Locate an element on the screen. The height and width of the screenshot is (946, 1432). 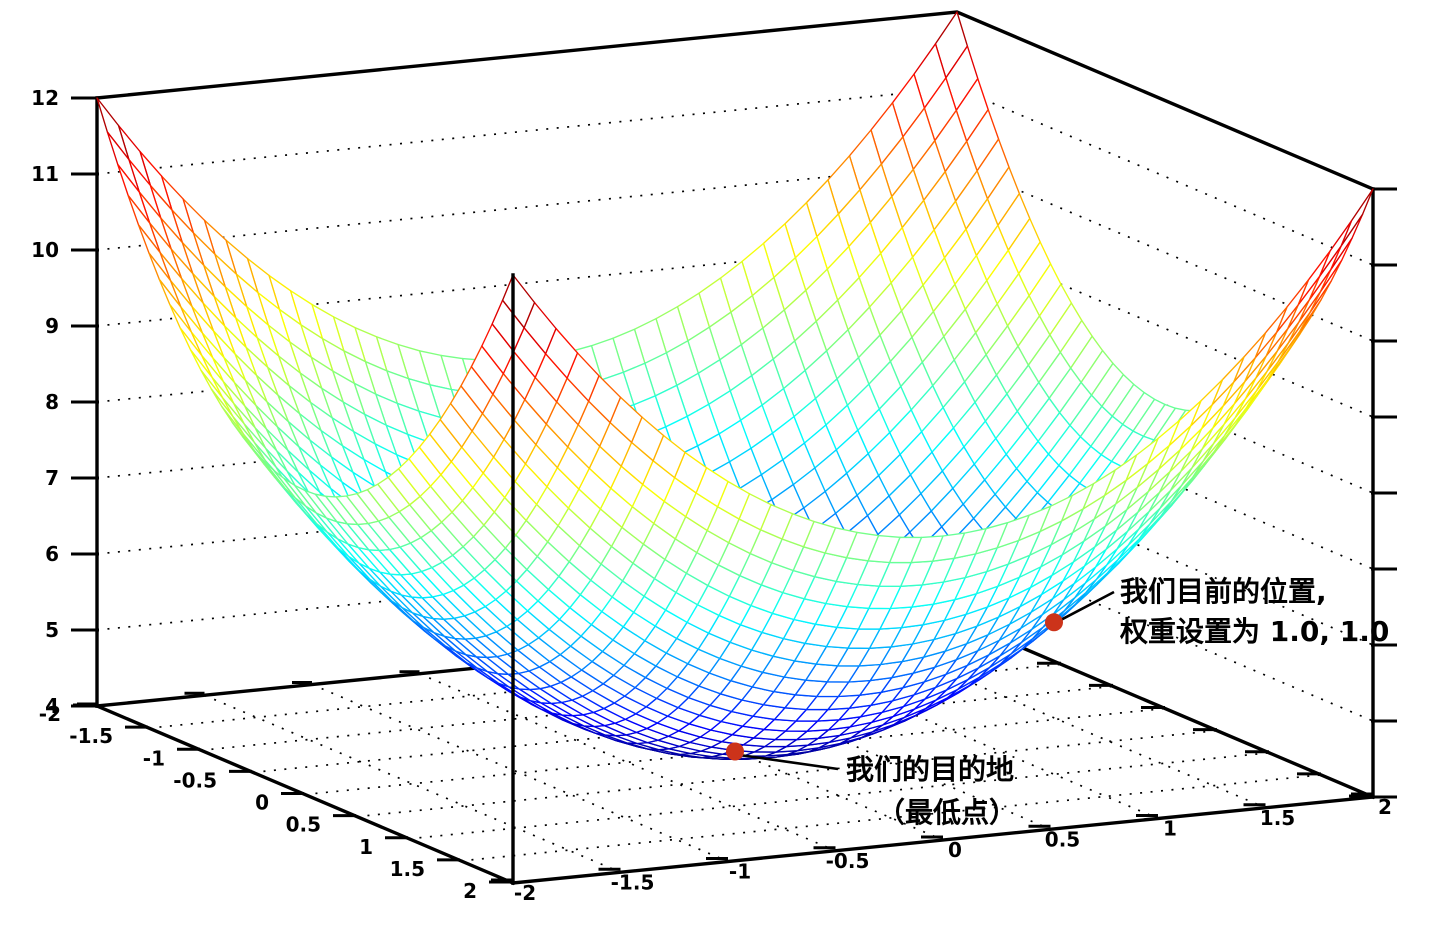
z-tick-label: 7 is located at coordinates (52, 478).